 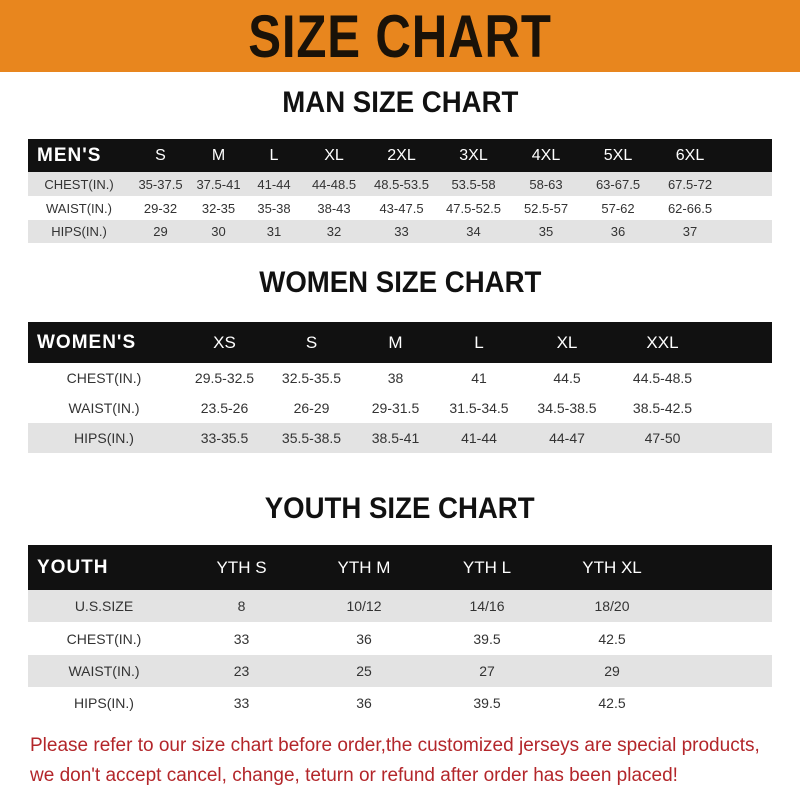 I want to click on size-header: XXL, so click(x=662, y=342).